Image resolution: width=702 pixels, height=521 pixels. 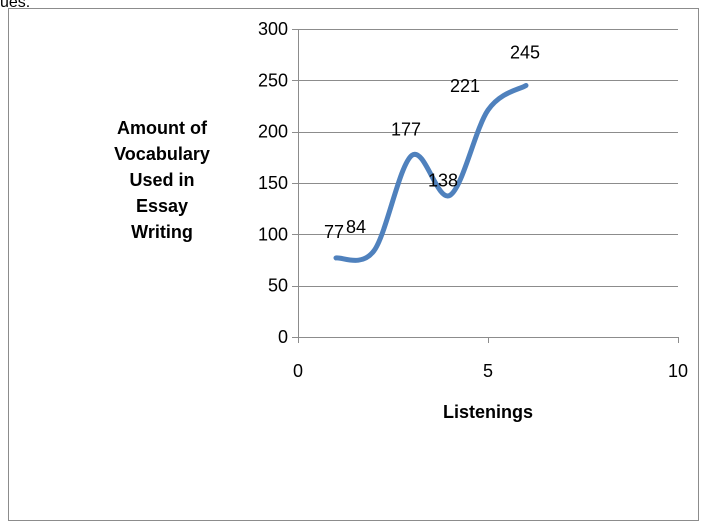 What do you see at coordinates (162, 232) in the screenshot?
I see `y-axis-title-line: Writing` at bounding box center [162, 232].